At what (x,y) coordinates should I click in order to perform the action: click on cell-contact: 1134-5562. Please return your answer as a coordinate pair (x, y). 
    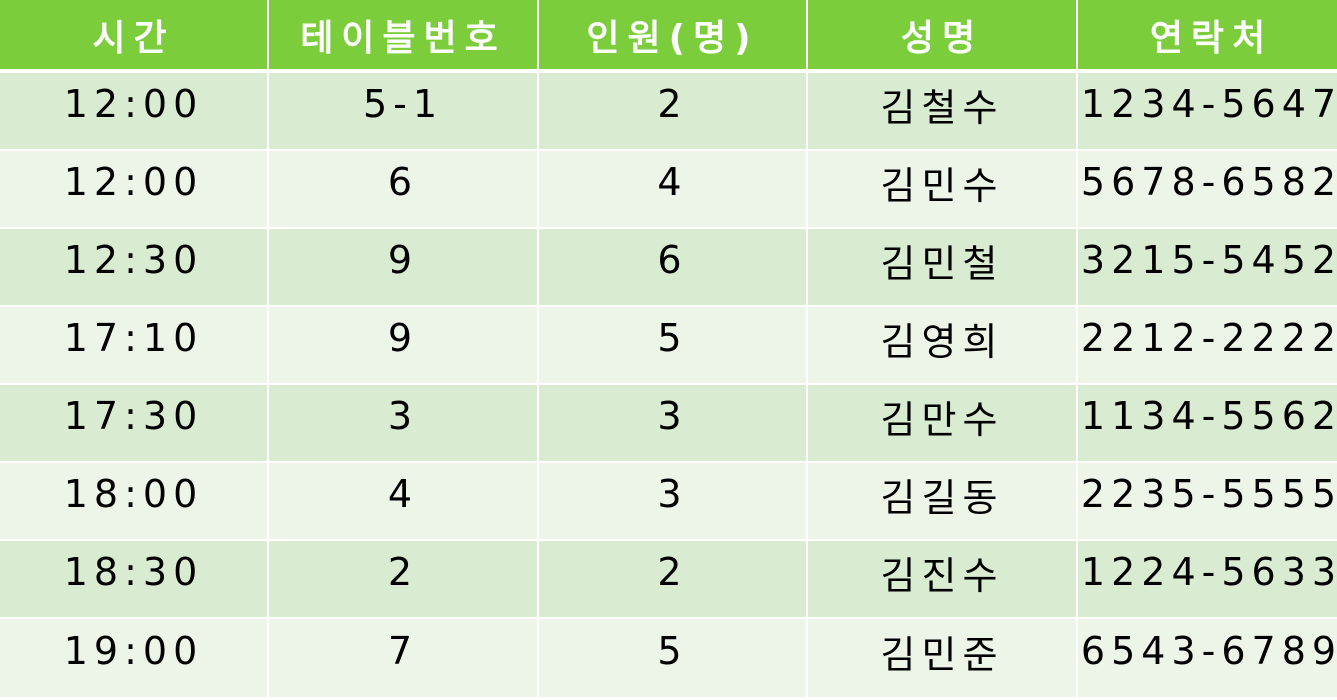
    Looking at the image, I should click on (1207, 424).